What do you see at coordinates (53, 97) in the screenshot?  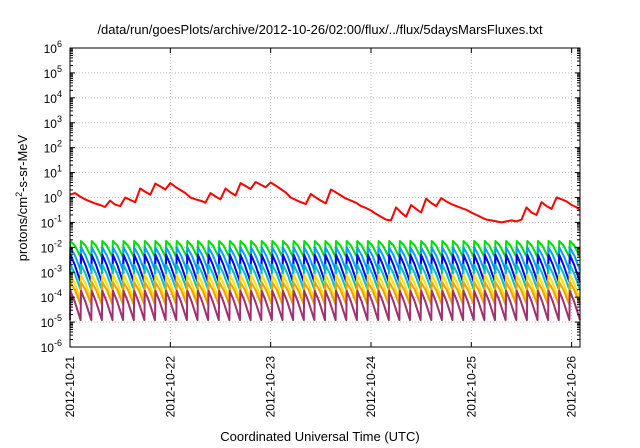 I see `y-tick-label: 10⁴` at bounding box center [53, 97].